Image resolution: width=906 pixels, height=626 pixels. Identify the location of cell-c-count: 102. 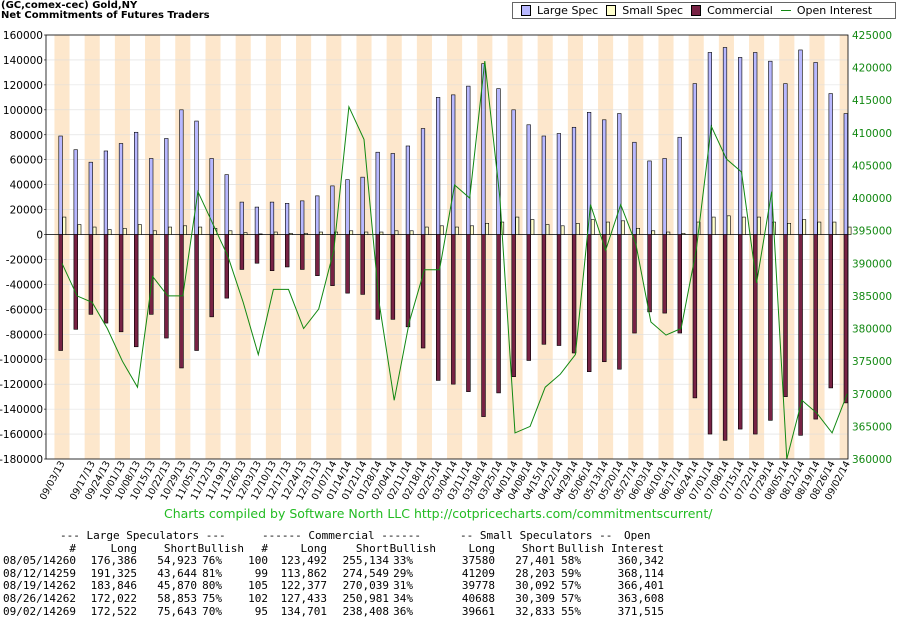
(258, 598).